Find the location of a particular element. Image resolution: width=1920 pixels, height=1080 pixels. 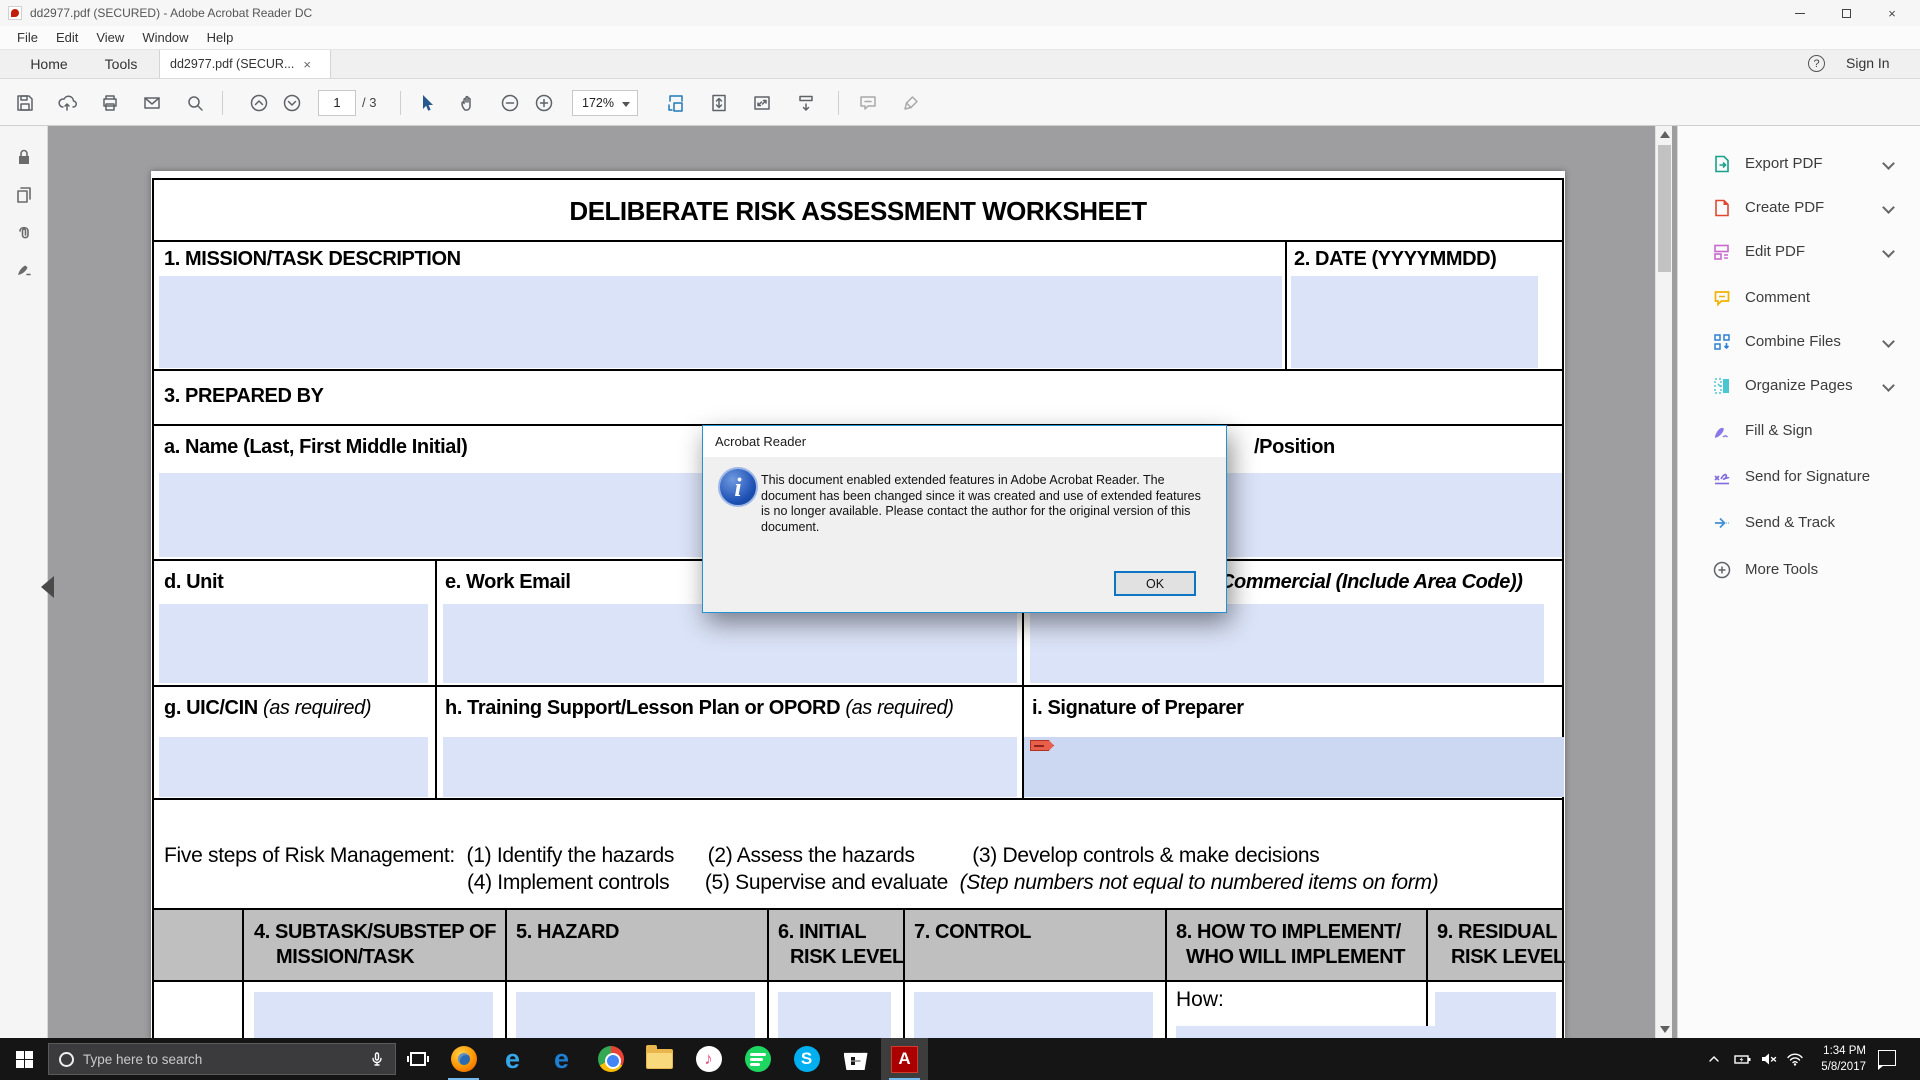

previous-page-arrow is located at coordinates (47, 587).